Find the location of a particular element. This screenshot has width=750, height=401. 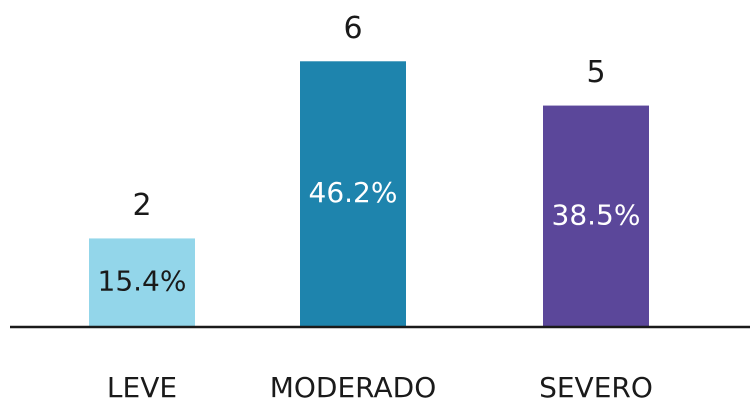

share-label: 38.5% is located at coordinates (596, 214).